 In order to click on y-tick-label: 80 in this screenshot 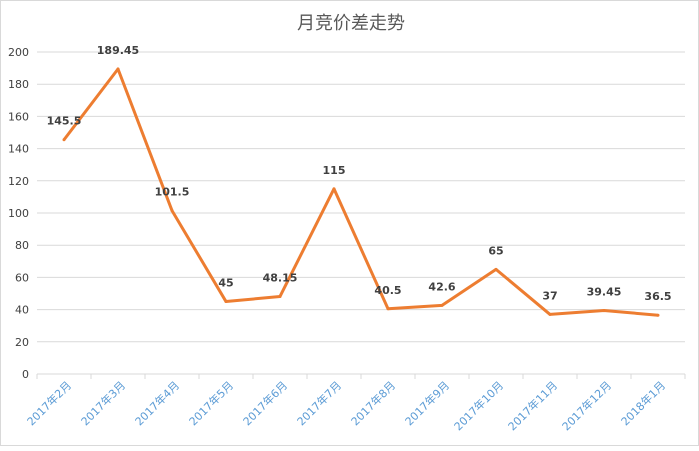, I will do `click(22, 245)`.